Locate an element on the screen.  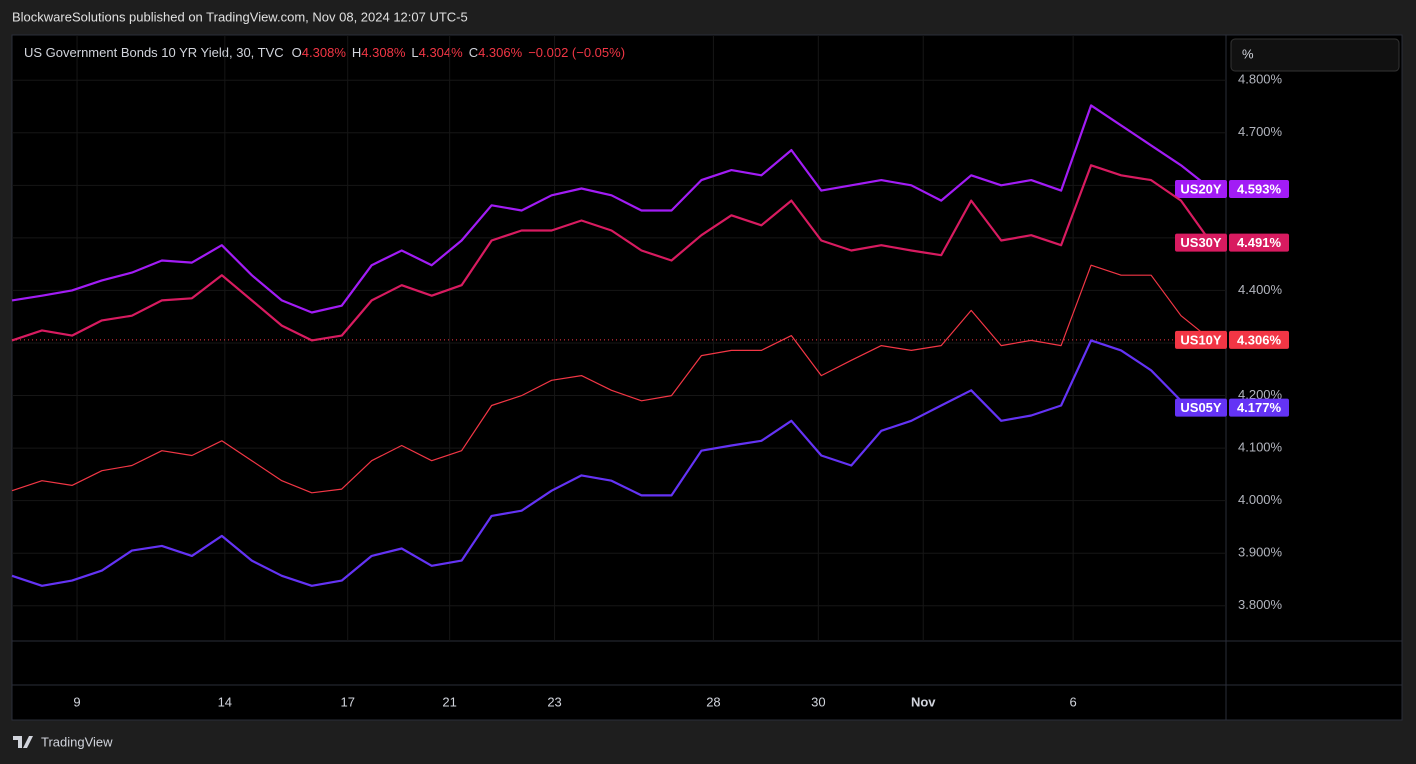
unit-label: % is located at coordinates (1248, 53).